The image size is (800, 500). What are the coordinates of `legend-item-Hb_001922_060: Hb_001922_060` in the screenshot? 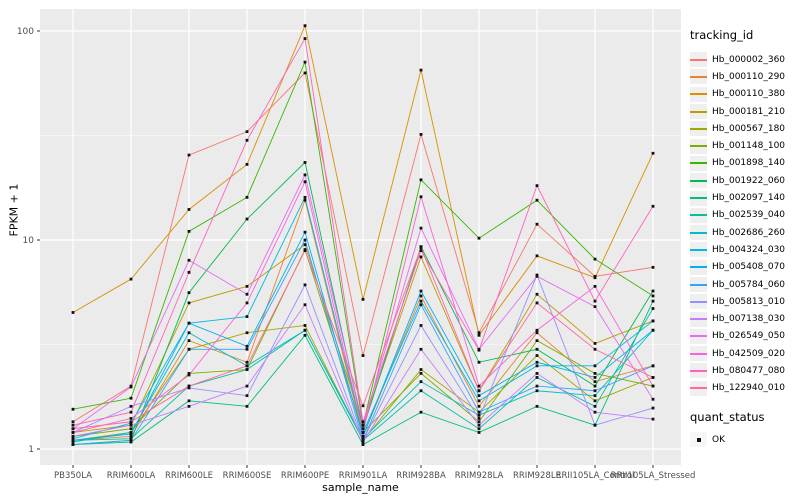 It's located at (745, 180).